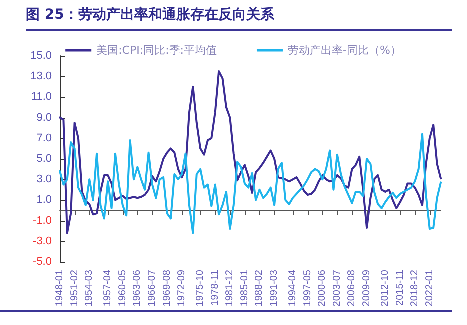 This screenshot has height=325, width=467. I want to click on y-tick-label: 3.0, so click(44, 180).